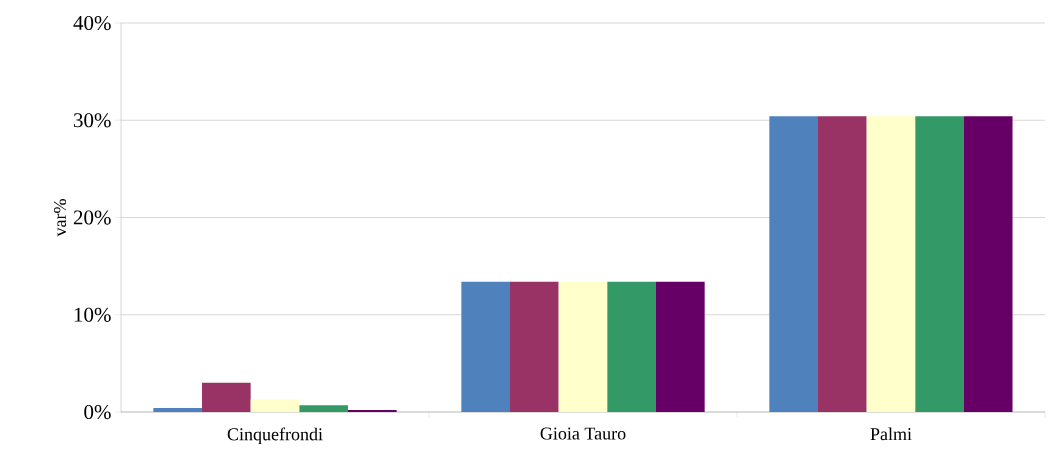 The image size is (1050, 461). I want to click on x-tick-label: Cinquefrondi, so click(275, 436).